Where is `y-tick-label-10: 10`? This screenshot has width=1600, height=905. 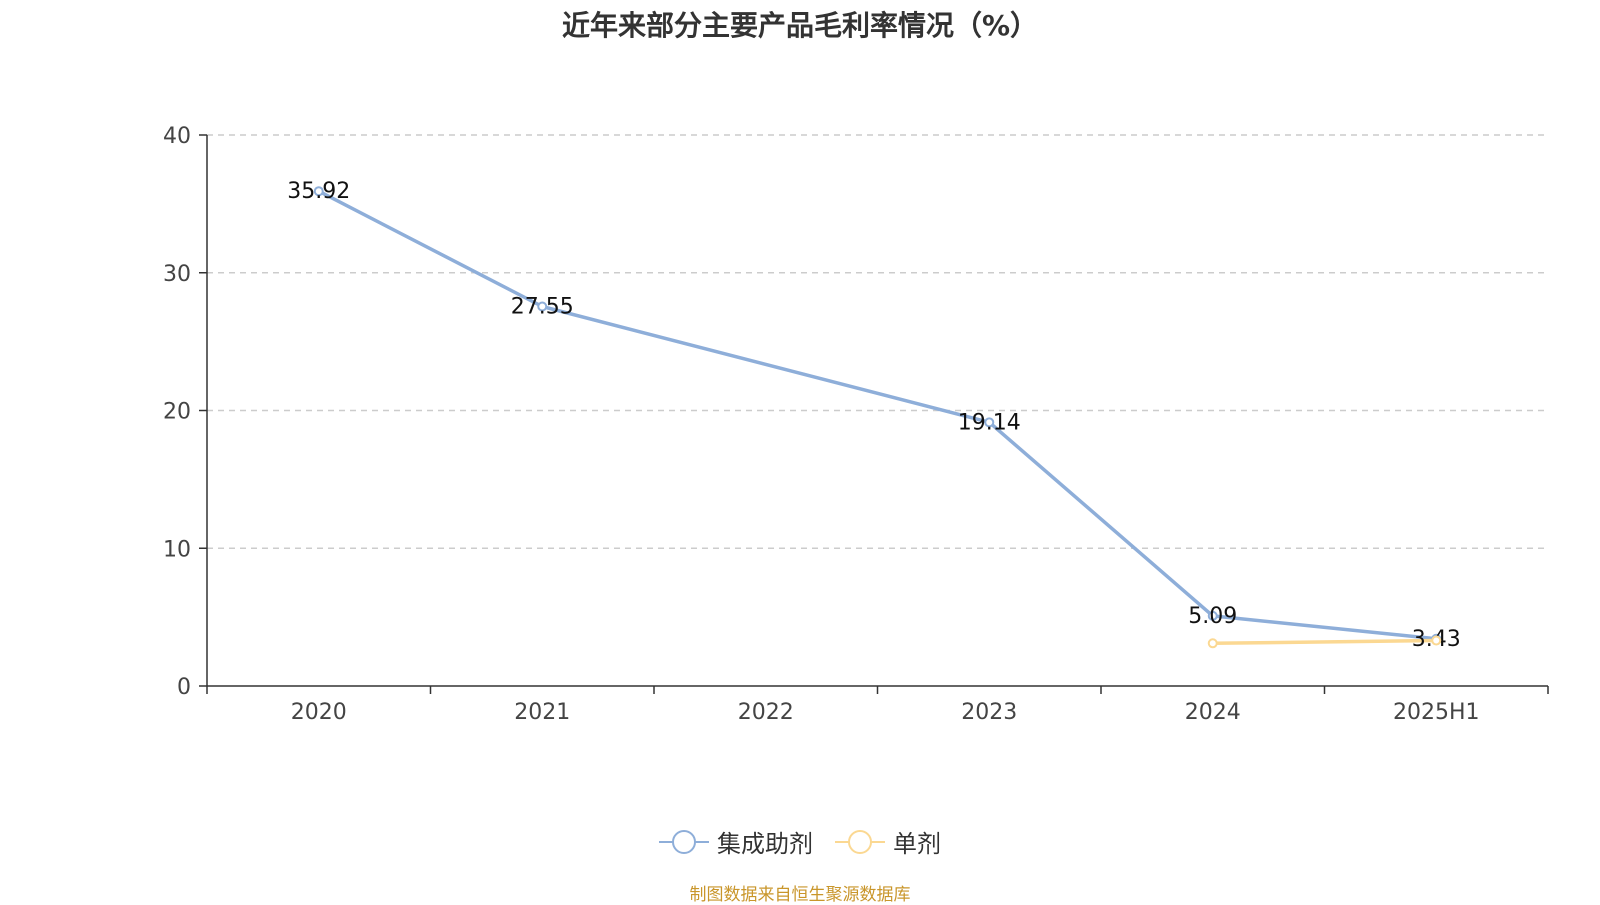
y-tick-label-10: 10 is located at coordinates (177, 549).